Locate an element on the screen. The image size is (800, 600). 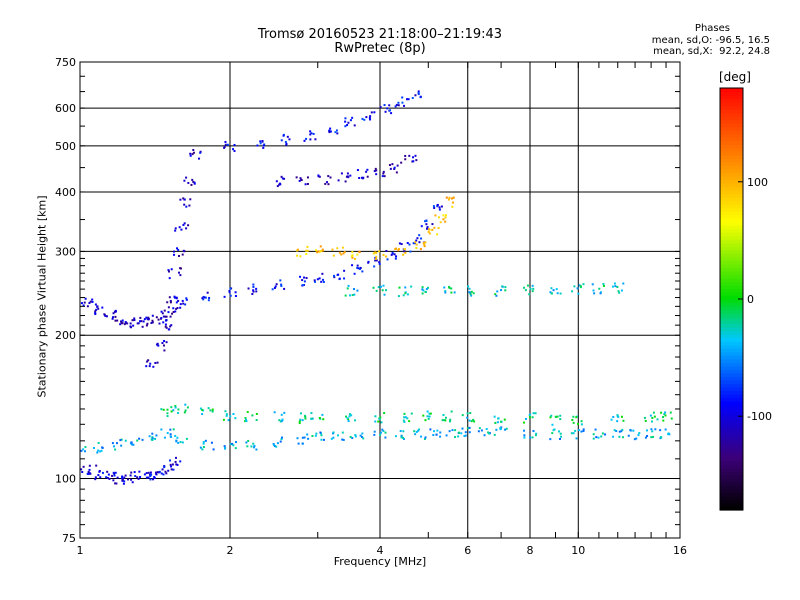
stats-x-mode: mean, sd,X: 92.2, 24.8 is located at coordinates (711, 51).